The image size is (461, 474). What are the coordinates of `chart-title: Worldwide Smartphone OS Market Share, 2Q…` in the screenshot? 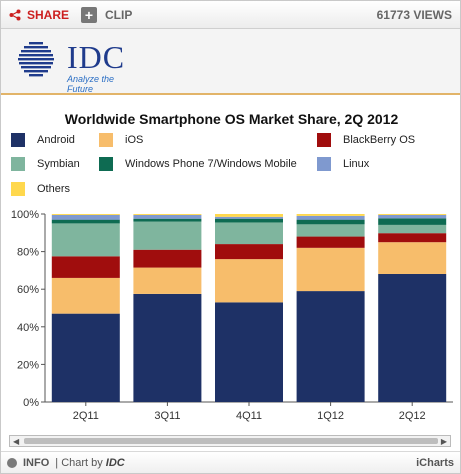 It's located at (231, 119).